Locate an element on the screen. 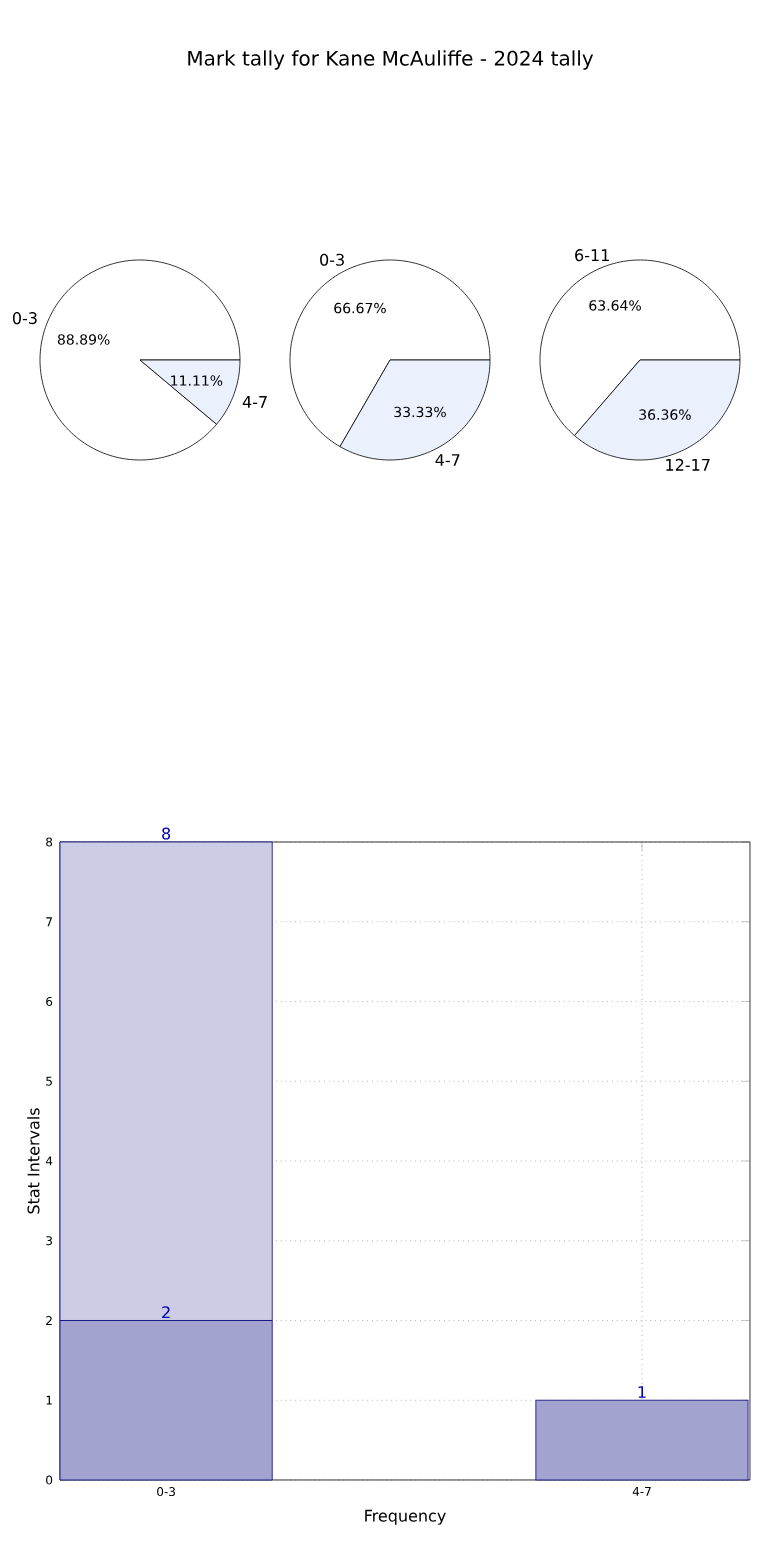  slice-label: 6-11 is located at coordinates (592, 255).